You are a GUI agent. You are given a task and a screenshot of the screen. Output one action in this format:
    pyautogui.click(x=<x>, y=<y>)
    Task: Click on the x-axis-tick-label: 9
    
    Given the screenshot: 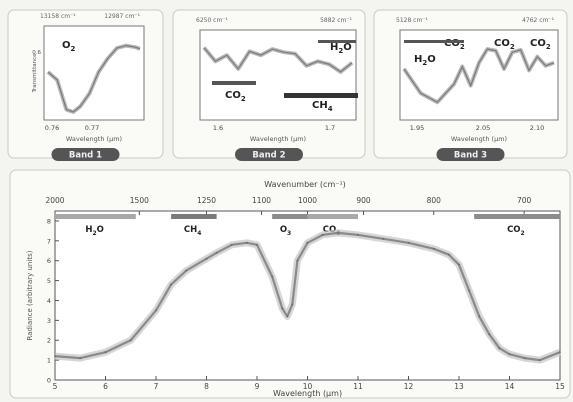 What is the action you would take?
    pyautogui.click(x=257, y=386)
    